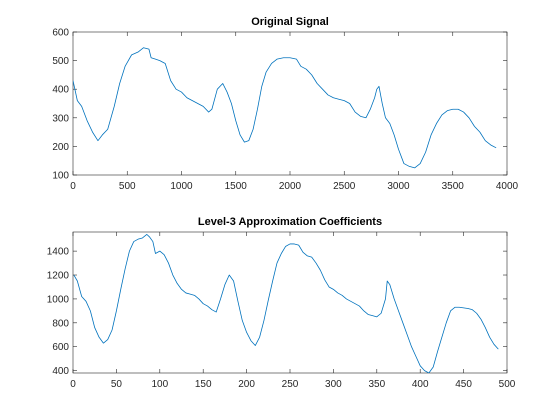 The height and width of the screenshot is (420, 560). I want to click on x-tick-label: 3000, so click(398, 186).